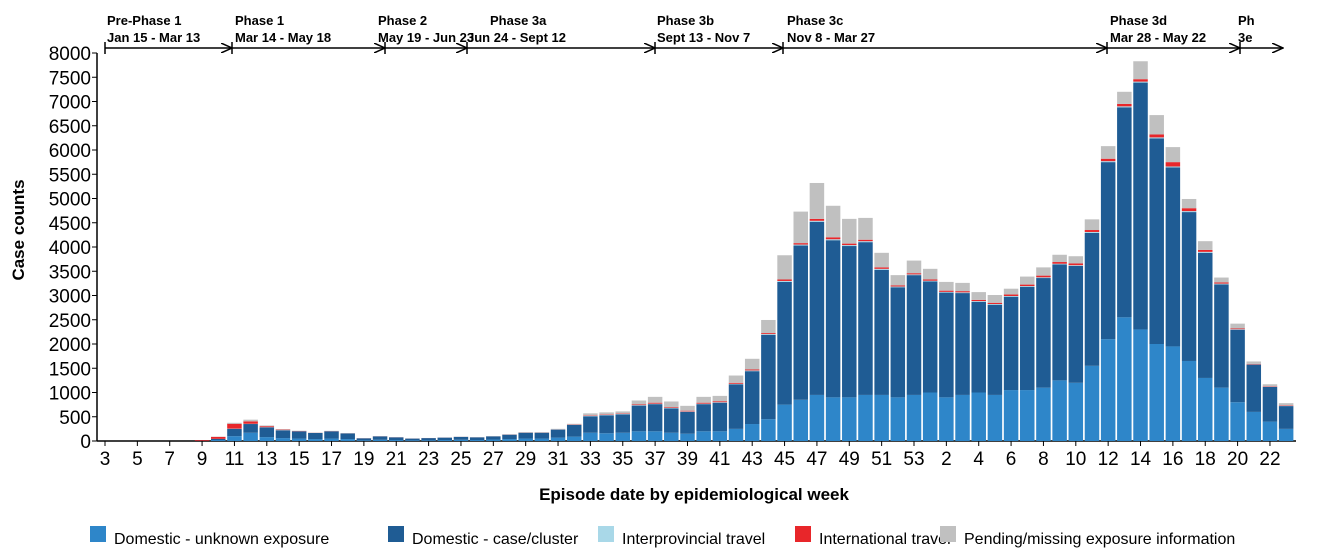  Describe the element at coordinates (70, 272) in the screenshot. I see `y-tick-label: 3500` at that location.